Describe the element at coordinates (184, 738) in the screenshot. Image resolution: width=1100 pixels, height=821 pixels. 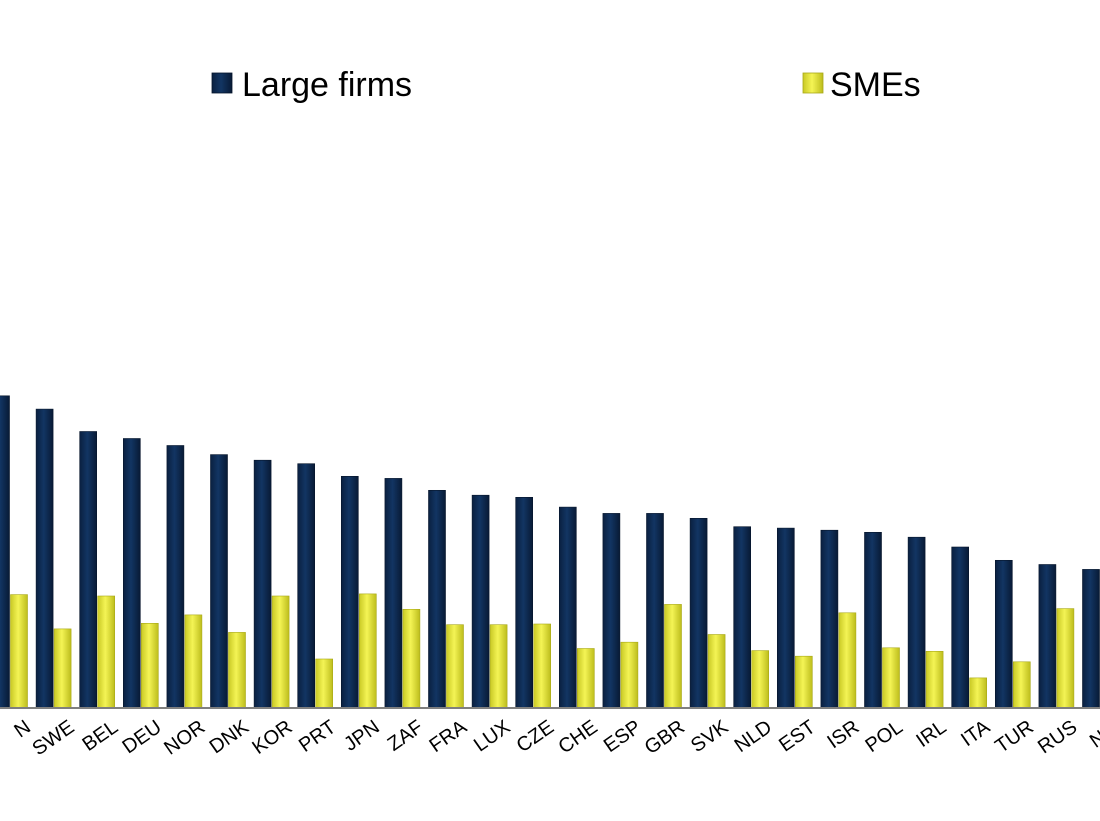
I see `x-tick-label-nor: NOR` at that location.